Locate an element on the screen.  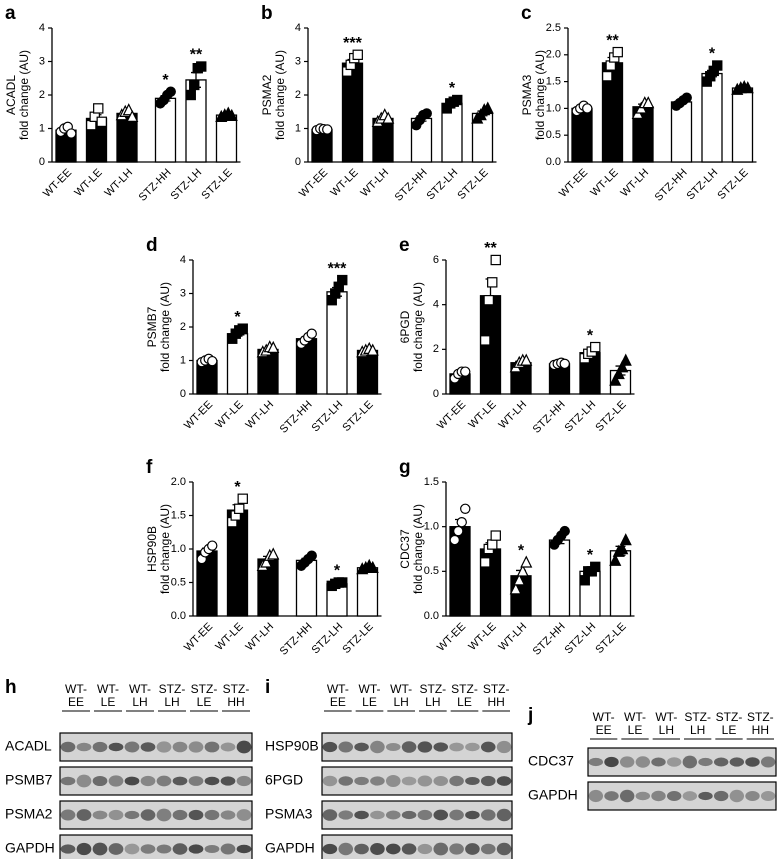
y-tick-label: 0 is located at coordinates (183, 394).